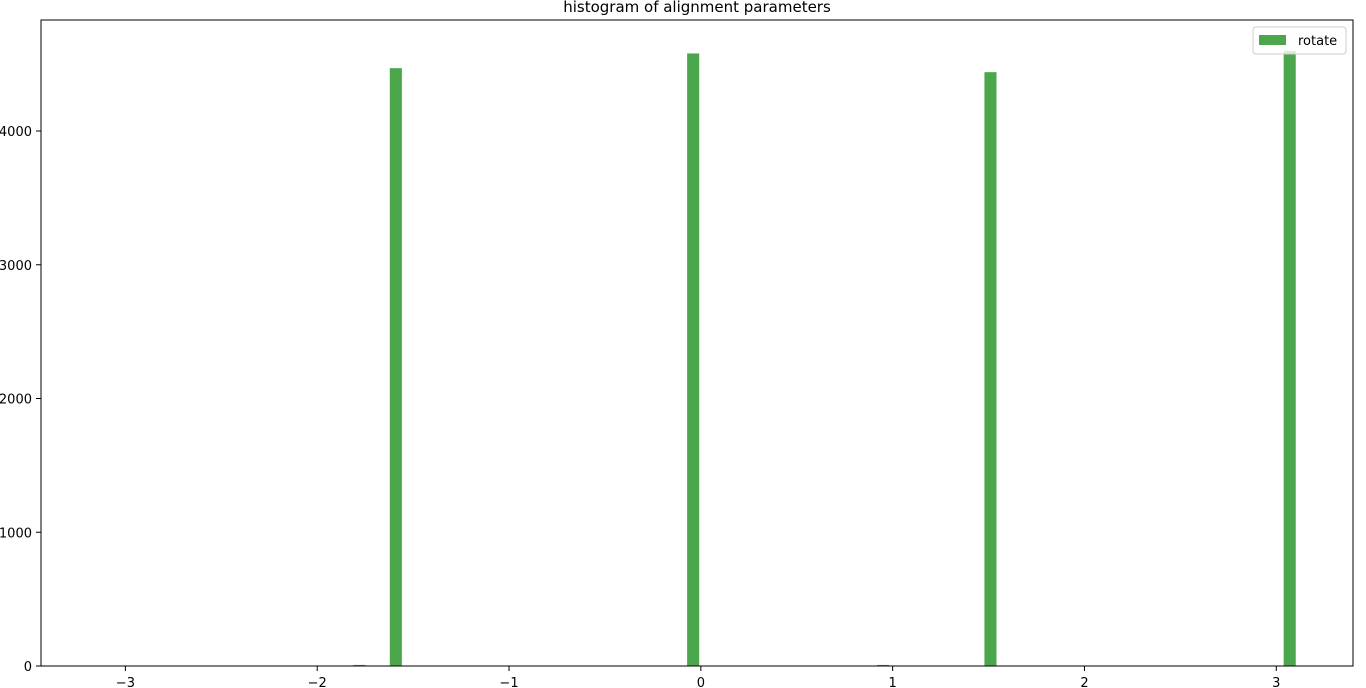 The image size is (1366, 688). Describe the element at coordinates (1317, 41) in the screenshot. I see `legend-label: rotate` at that location.